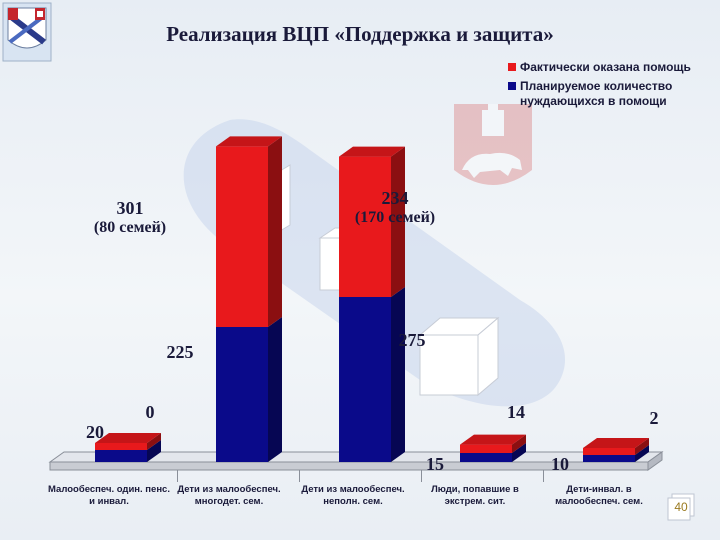 This screenshot has width=720, height=540. What do you see at coordinates (560, 464) in the screenshot?
I see `data-label-planned: 10` at bounding box center [560, 464].